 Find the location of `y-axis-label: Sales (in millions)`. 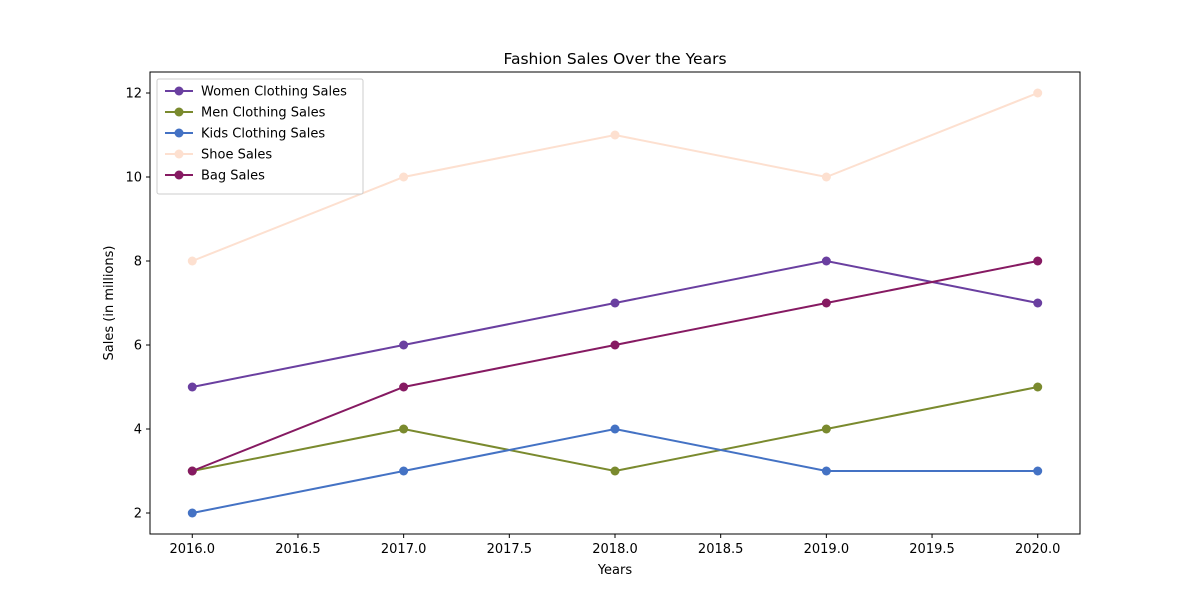

y-axis-label: Sales (in millions) is located at coordinates (109, 303).